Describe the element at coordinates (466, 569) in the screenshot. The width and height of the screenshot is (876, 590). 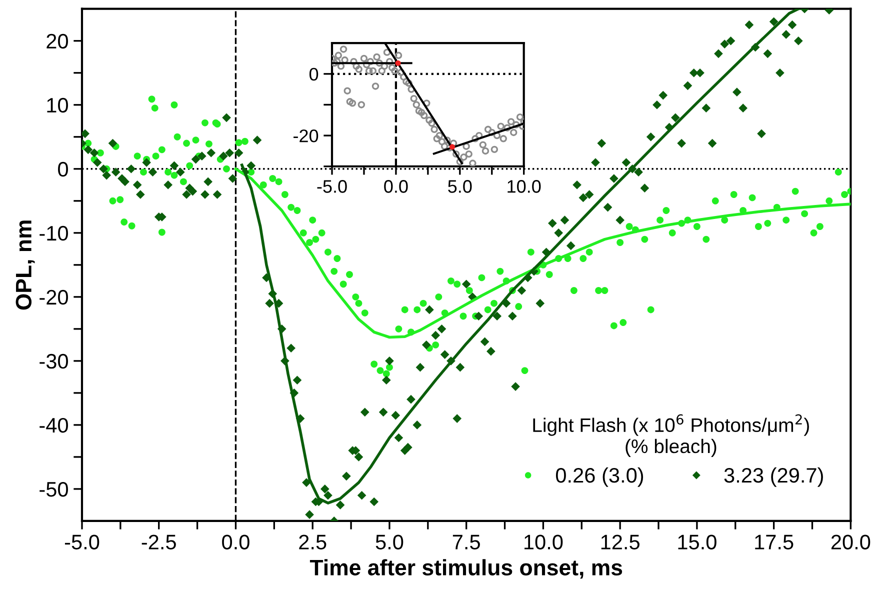
I see `x-axis-title: Time after stimulus onset, ms` at that location.